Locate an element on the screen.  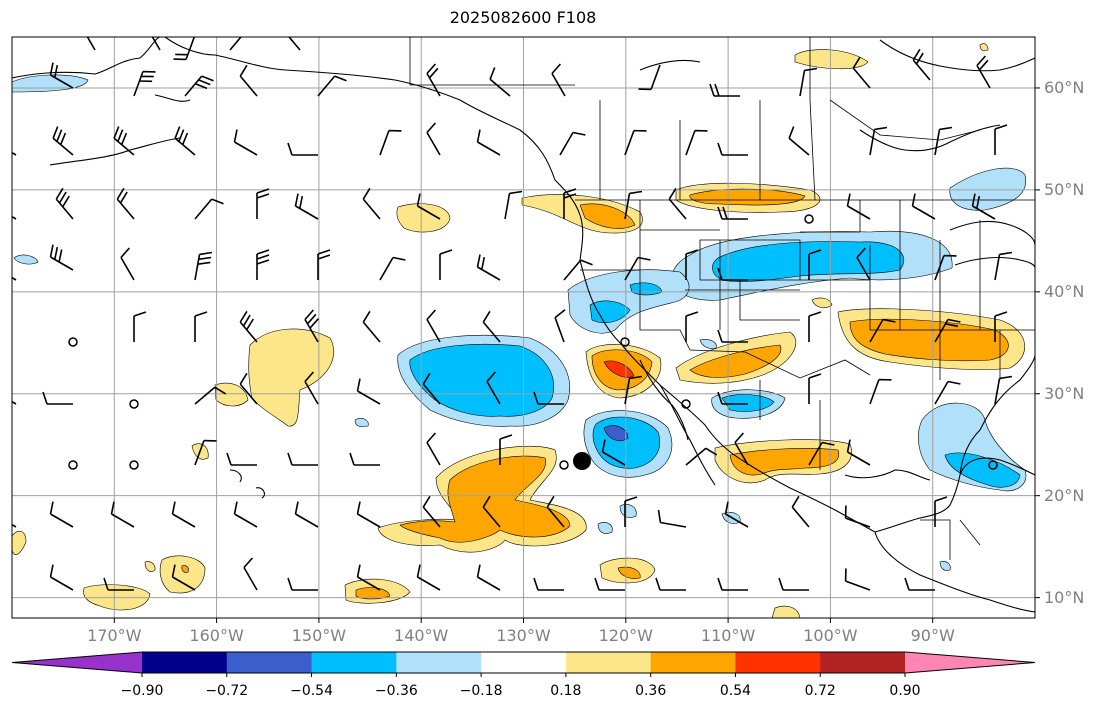
colorbar-tick-label: −0.54 is located at coordinates (311, 691).